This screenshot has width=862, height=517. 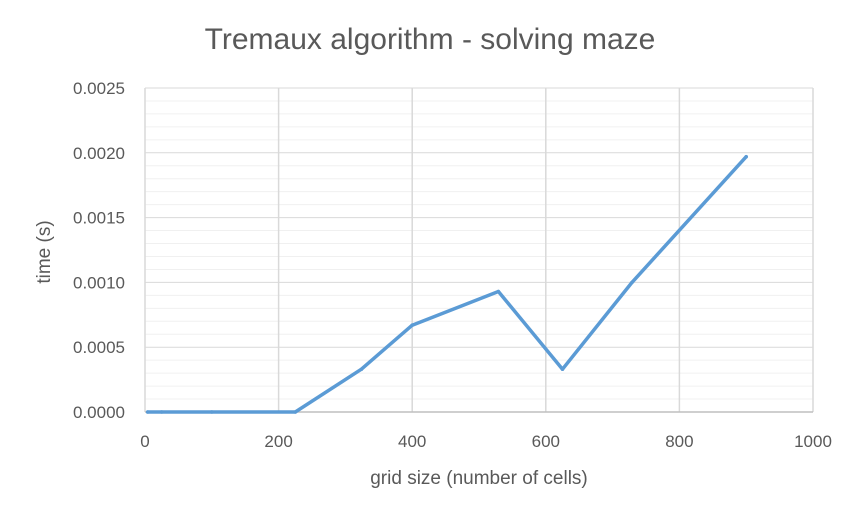 I want to click on x-tick-label: 600, so click(x=546, y=441).